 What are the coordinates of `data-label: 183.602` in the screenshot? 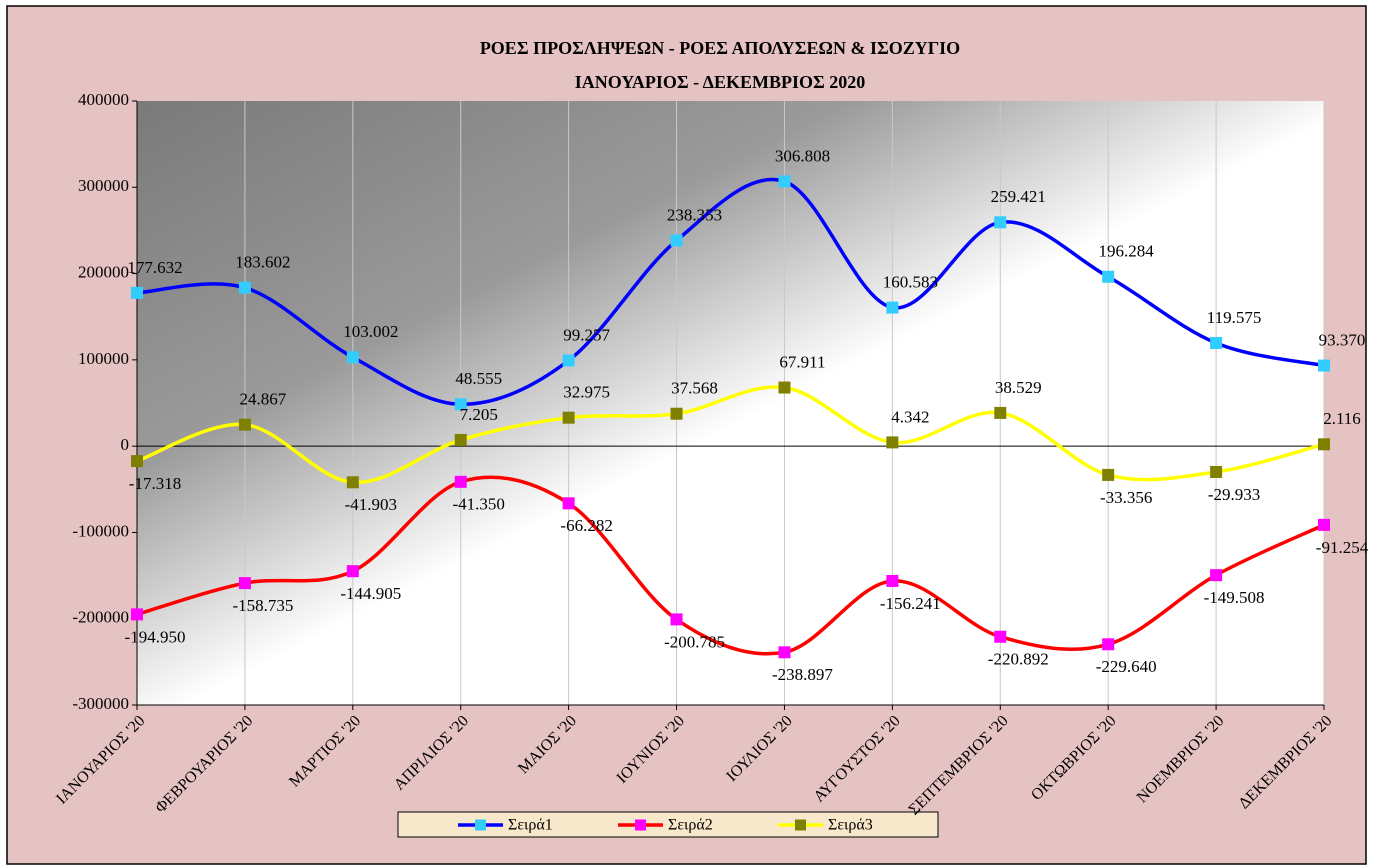 It's located at (262, 262).